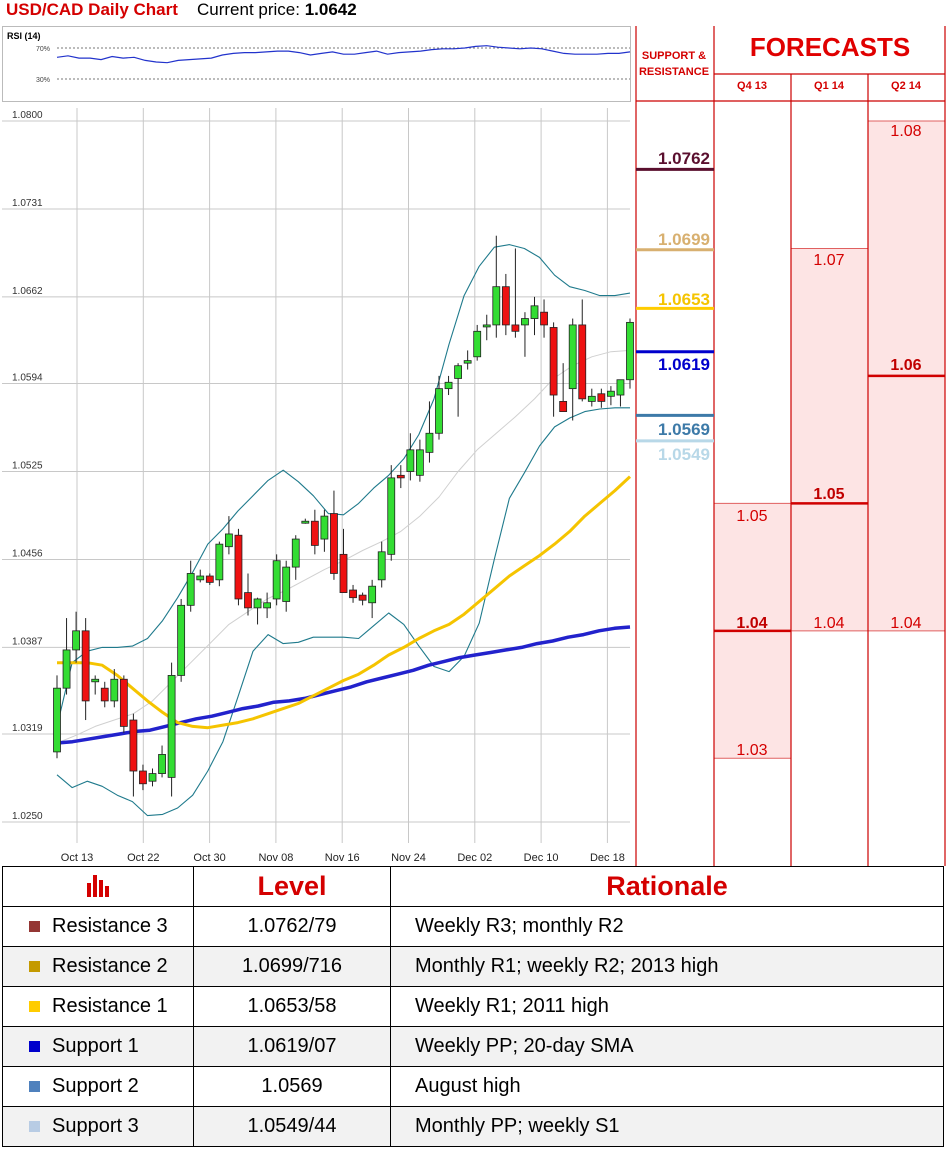 The height and width of the screenshot is (1161, 949). What do you see at coordinates (343, 54) in the screenshot?
I see `rsi-line` at bounding box center [343, 54].